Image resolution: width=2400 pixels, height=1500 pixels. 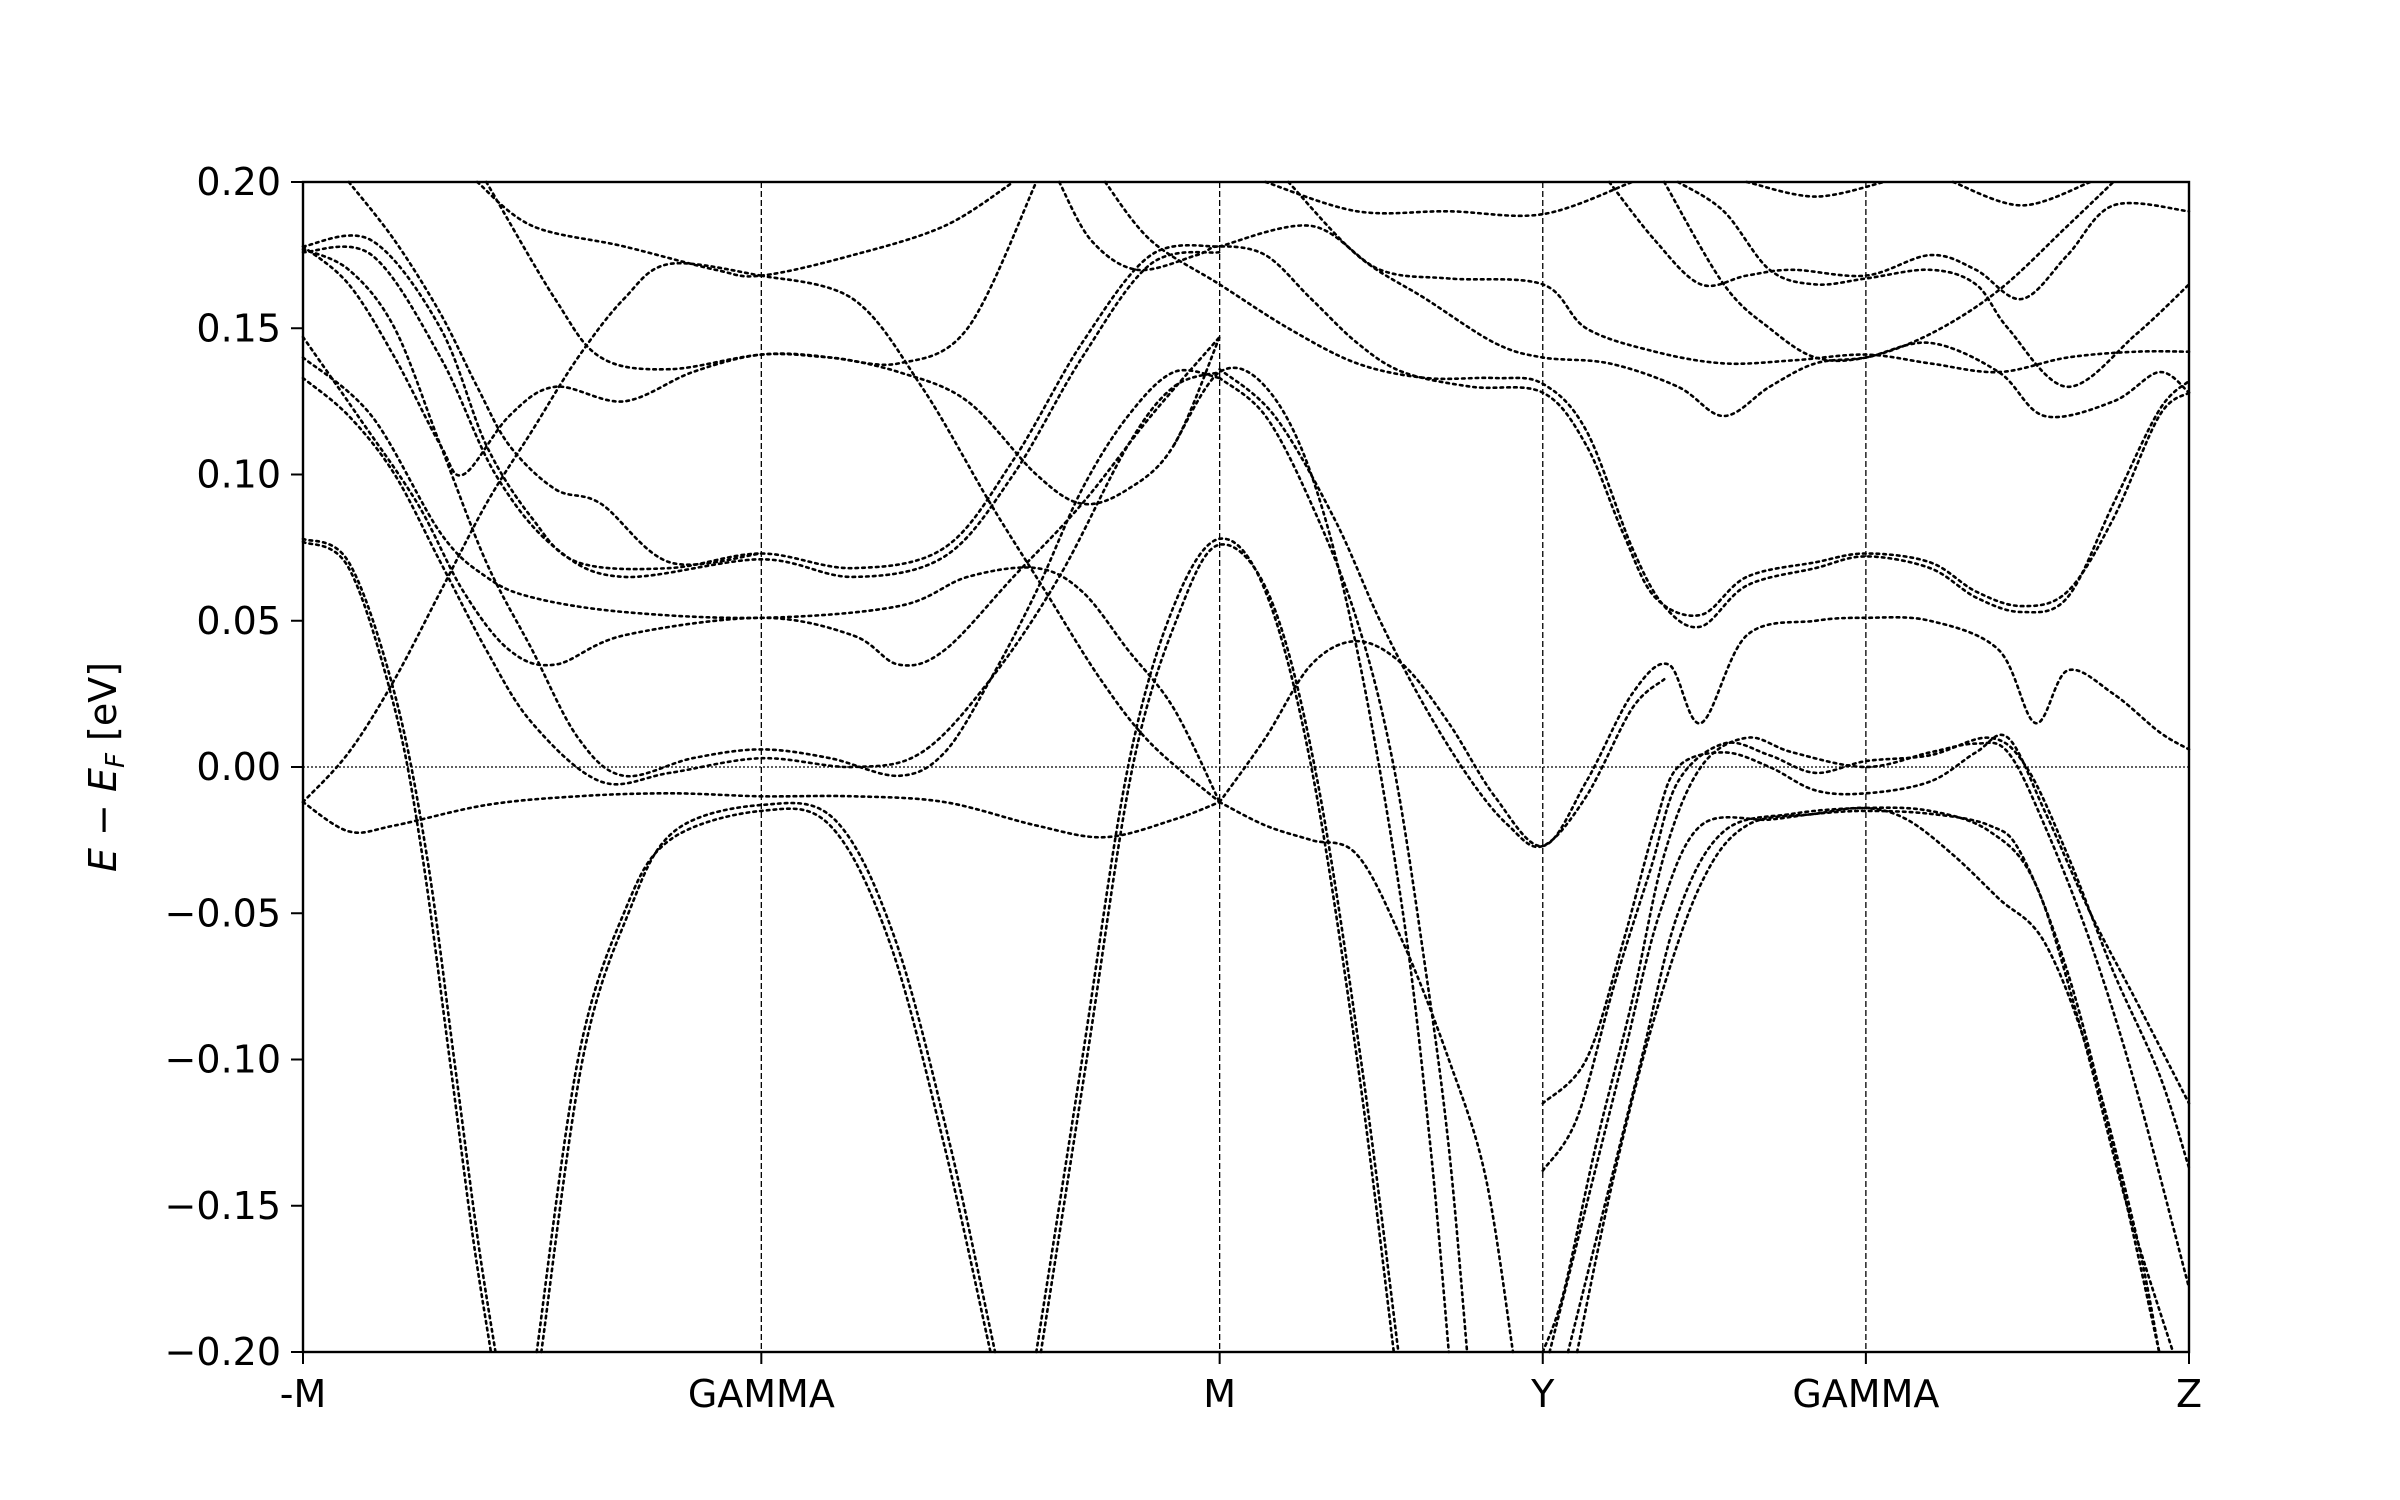 I want to click on x-tick-label: Z, so click(x=2189, y=1394).